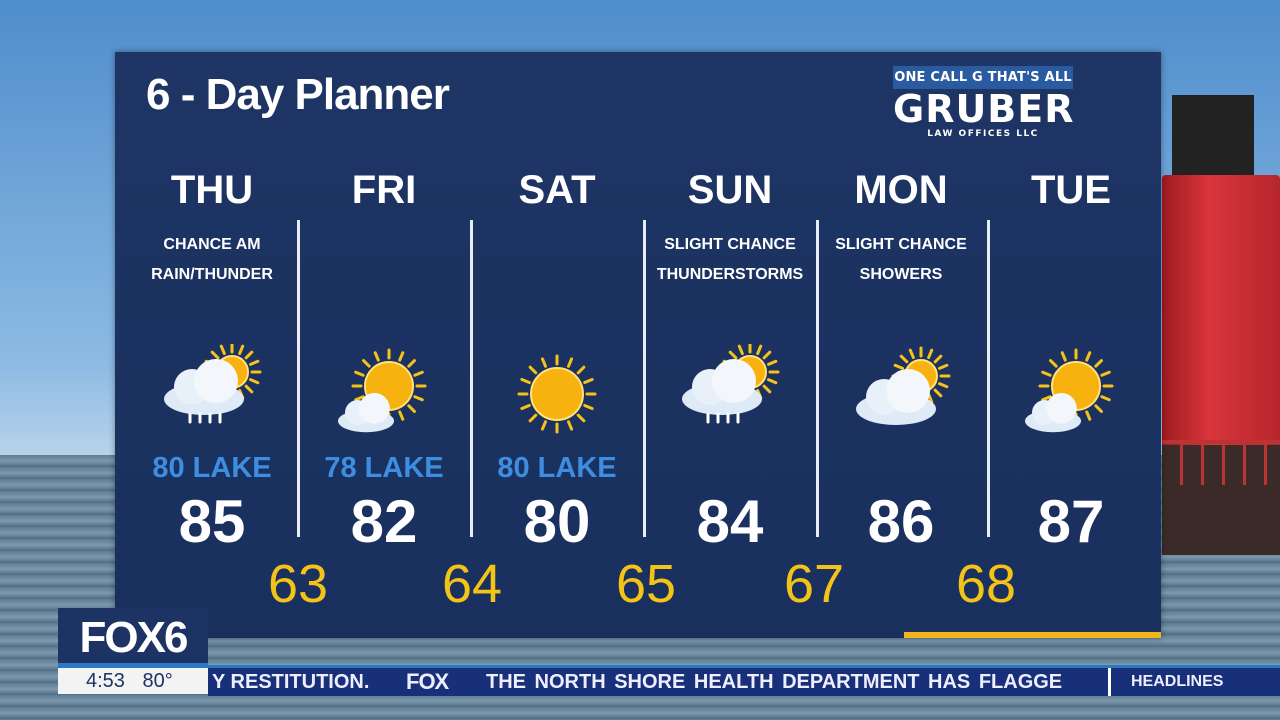 The width and height of the screenshot is (1280, 720). Describe the element at coordinates (212, 521) in the screenshot. I see `high-temp: 85` at that location.